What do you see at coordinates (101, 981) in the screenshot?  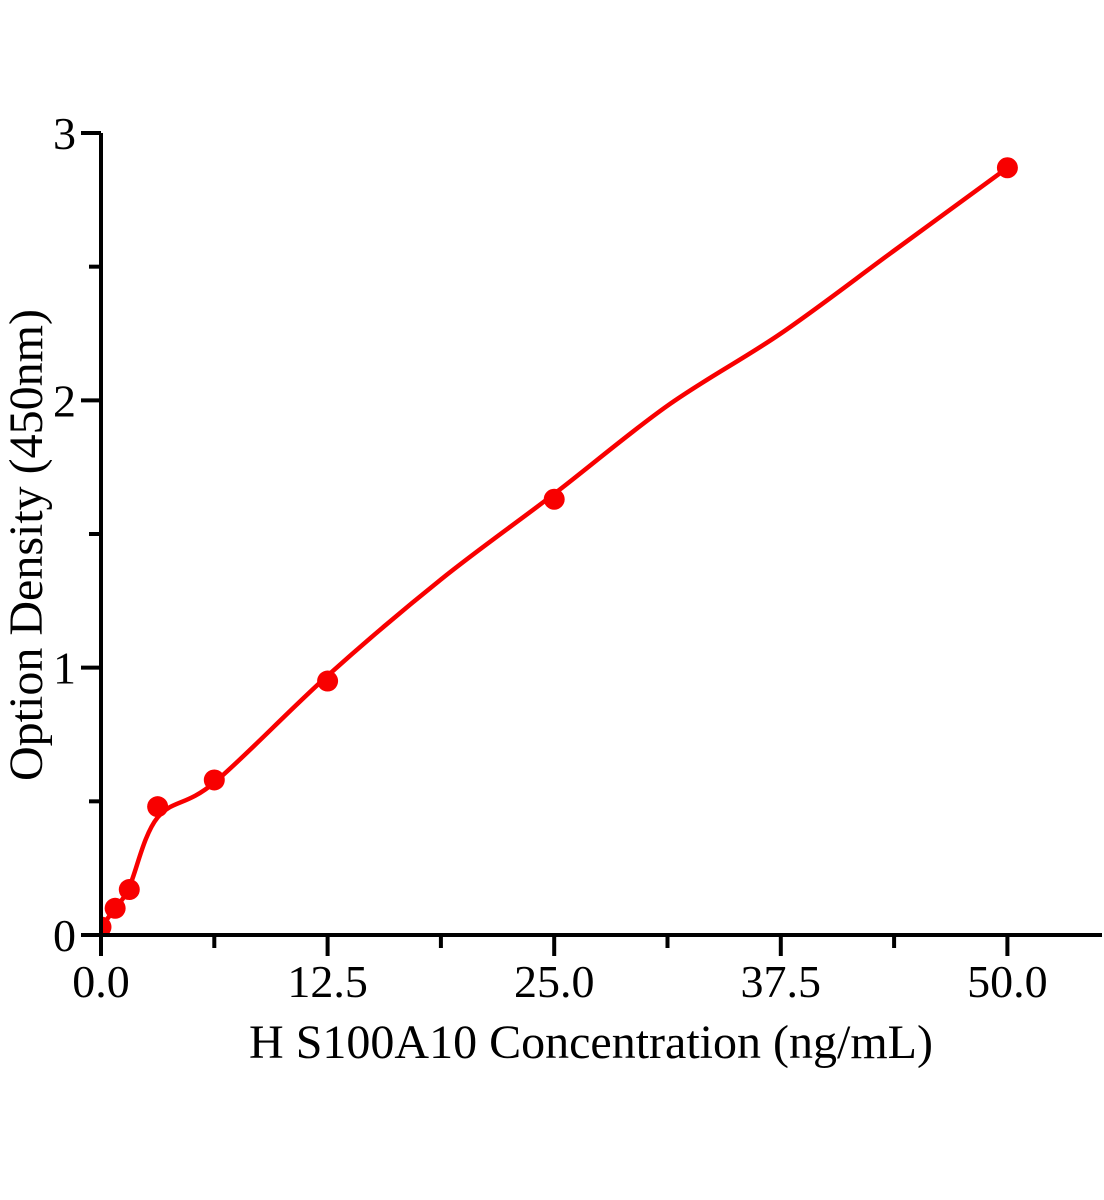 I see `x-tick-label: 0.0` at bounding box center [101, 981].